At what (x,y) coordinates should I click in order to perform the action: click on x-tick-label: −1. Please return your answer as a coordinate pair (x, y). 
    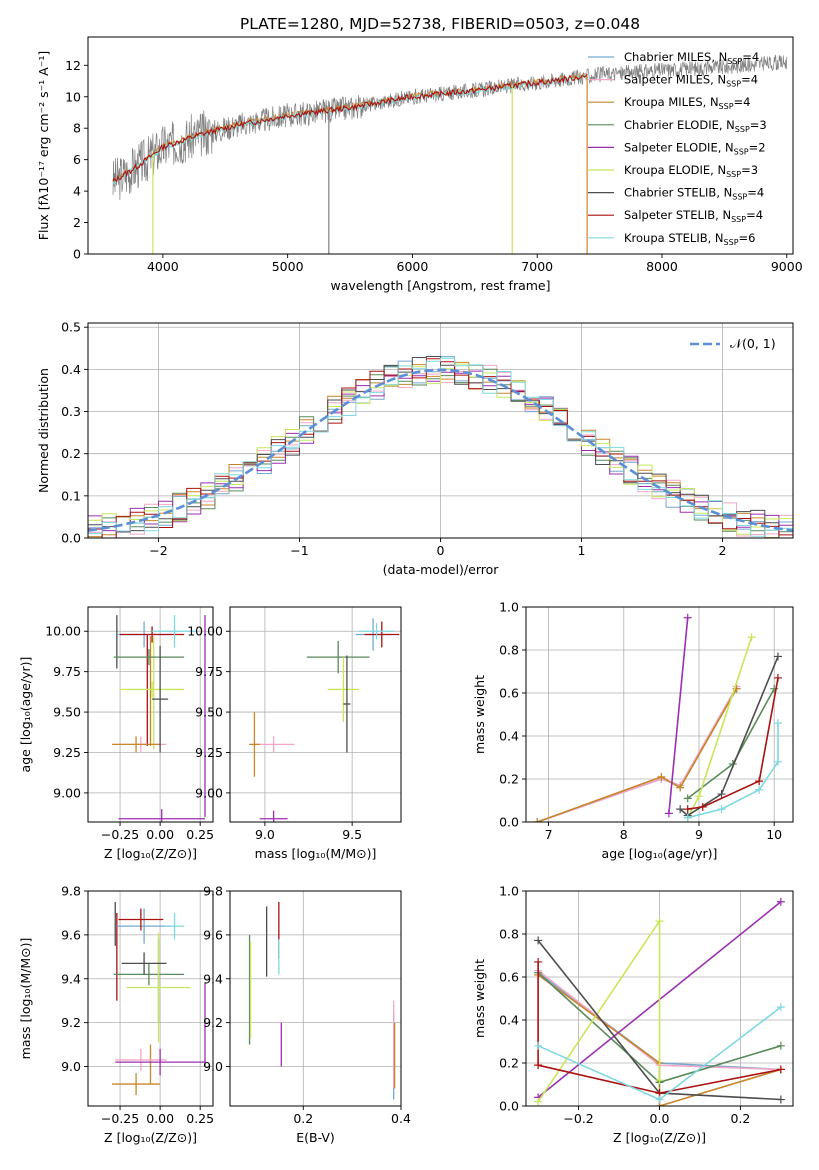
    Looking at the image, I should click on (299, 550).